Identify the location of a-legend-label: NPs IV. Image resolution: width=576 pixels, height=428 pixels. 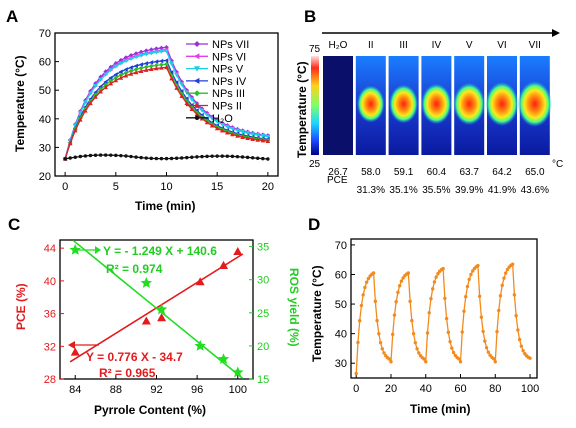
(229, 82).